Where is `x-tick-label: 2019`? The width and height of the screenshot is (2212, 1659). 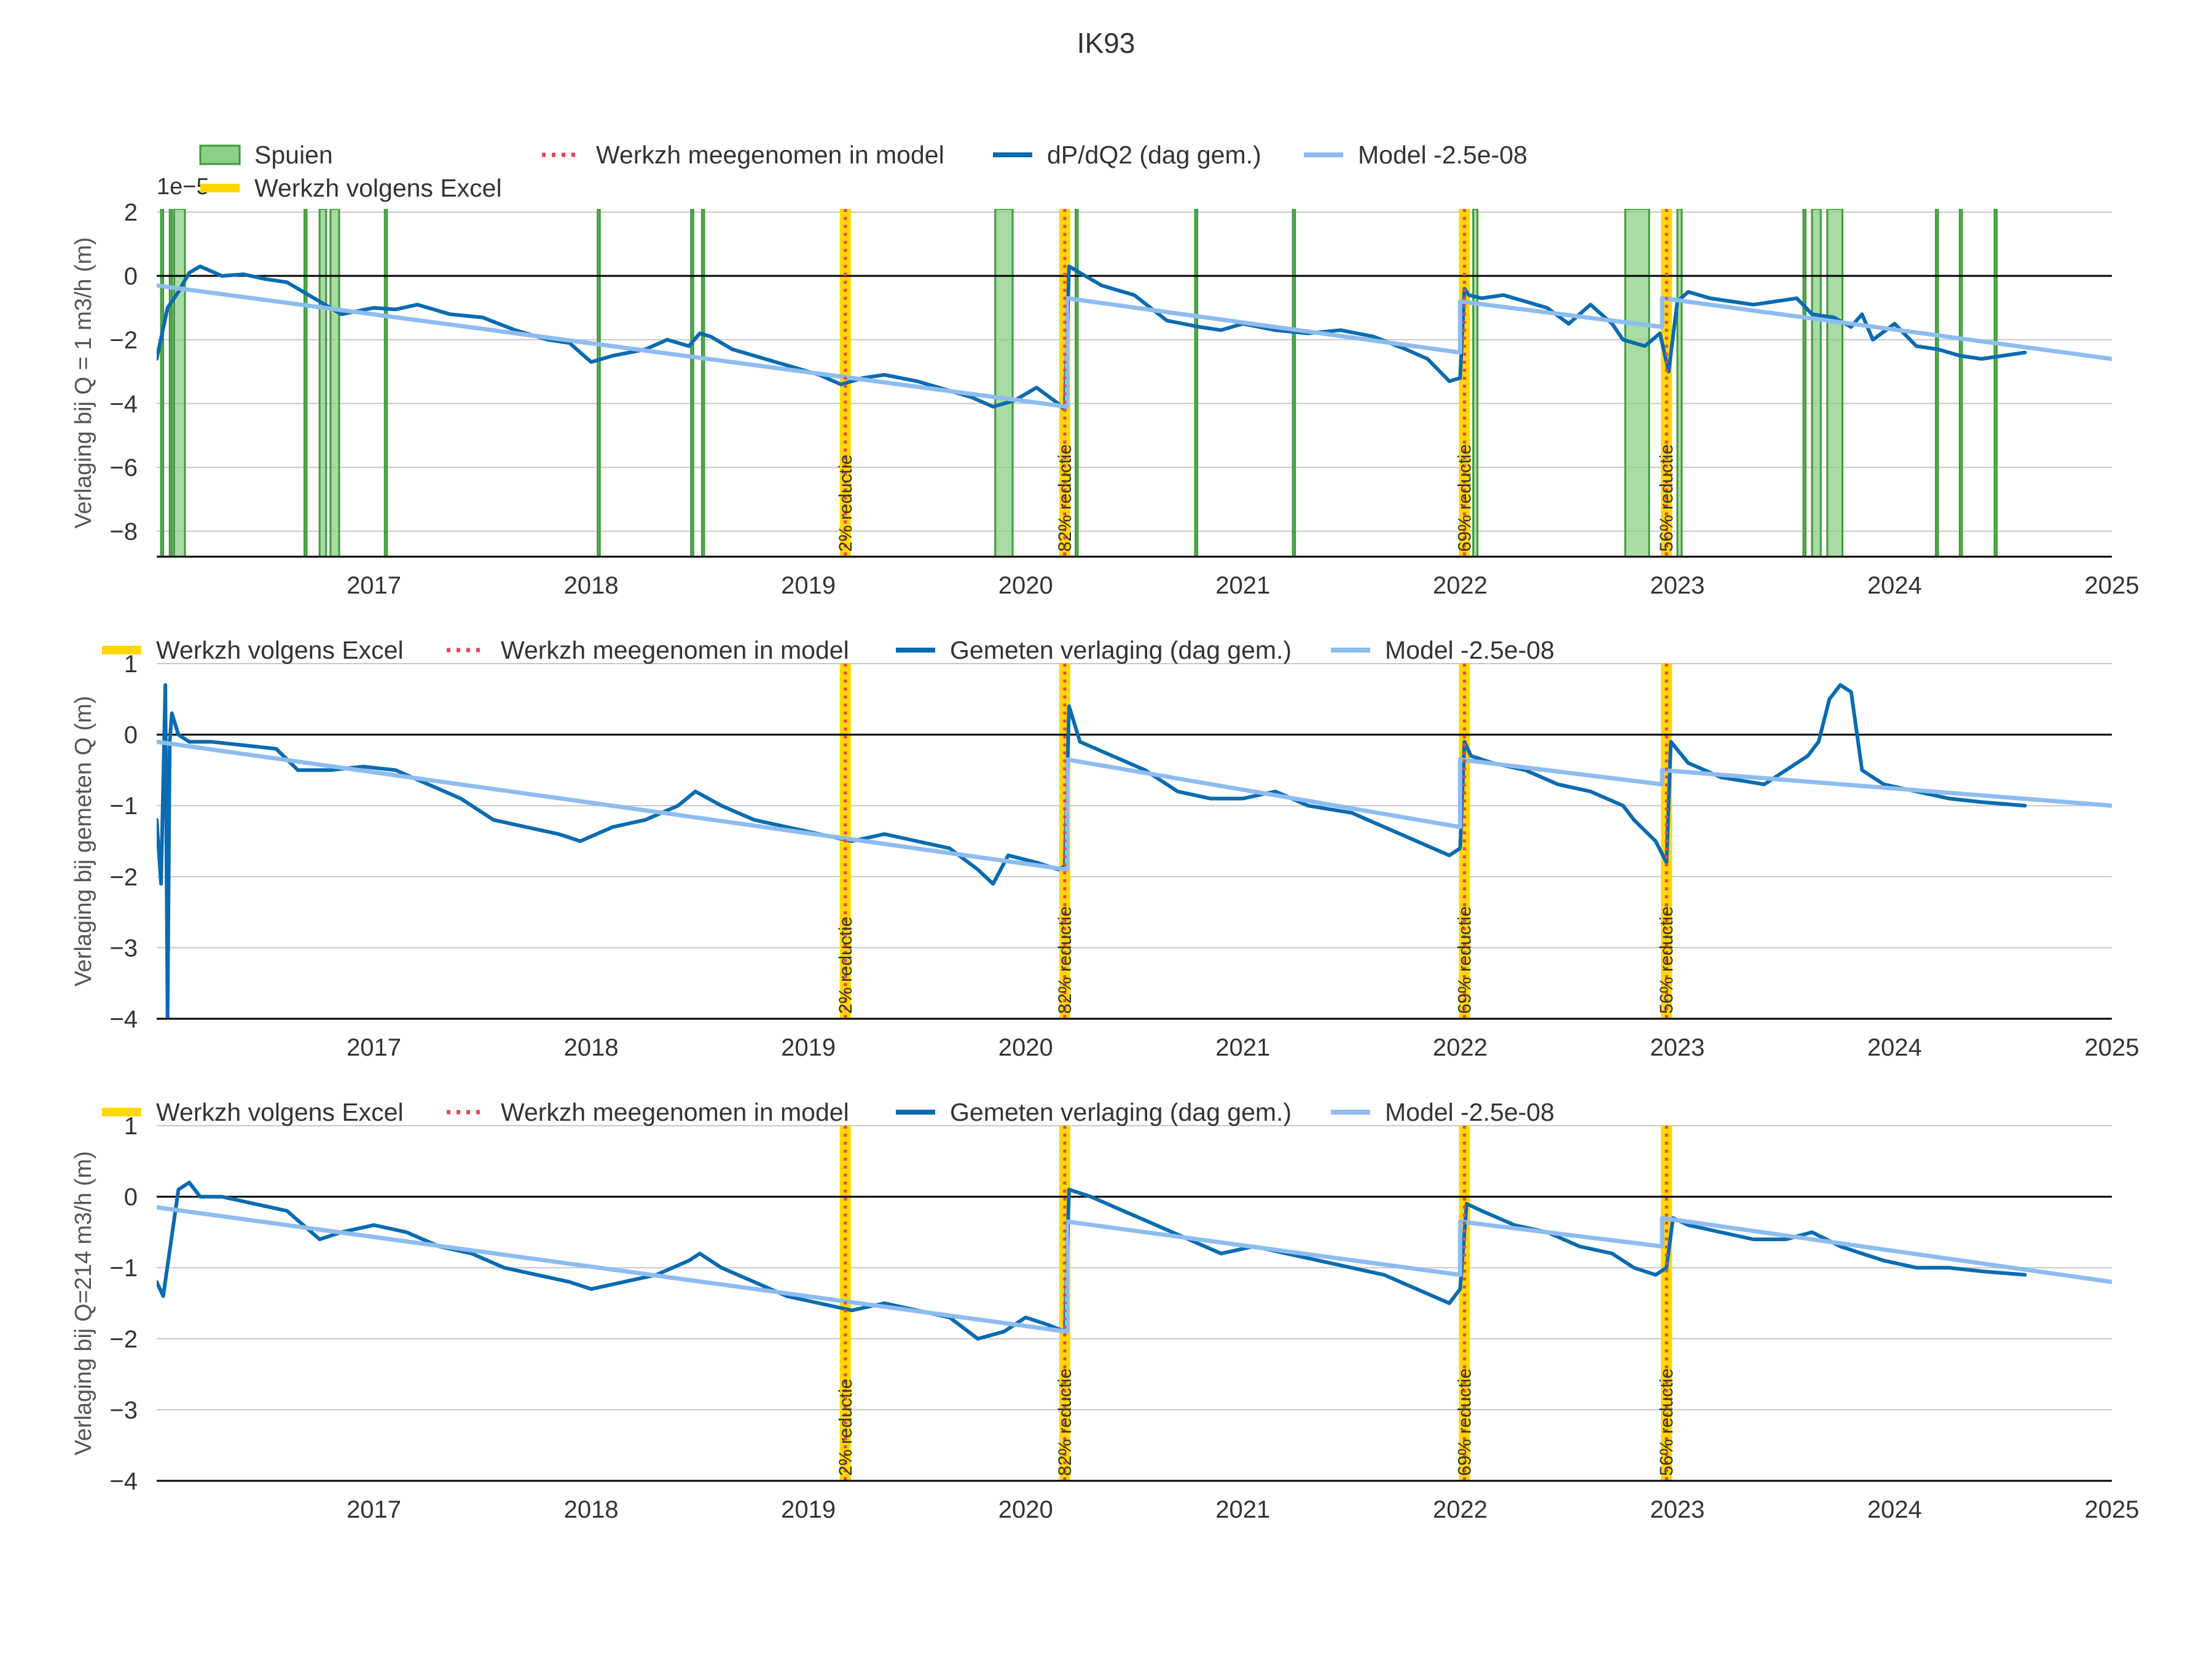
x-tick-label: 2019 is located at coordinates (808, 1509).